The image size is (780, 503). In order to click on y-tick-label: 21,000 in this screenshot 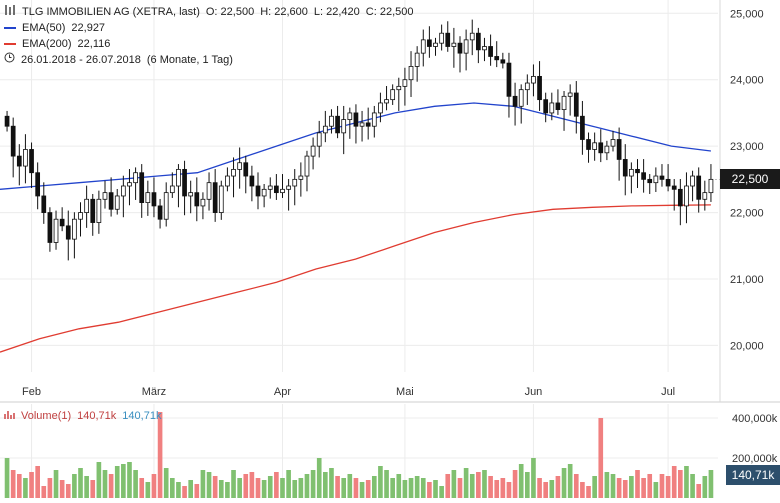, I will do `click(747, 280)`.